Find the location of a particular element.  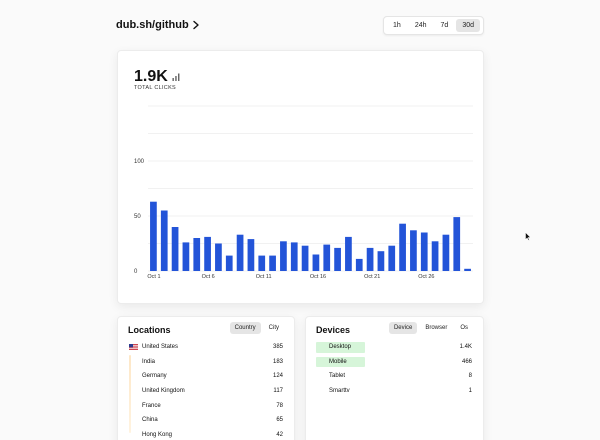

x-tick-label: Oct 16 is located at coordinates (318, 277).